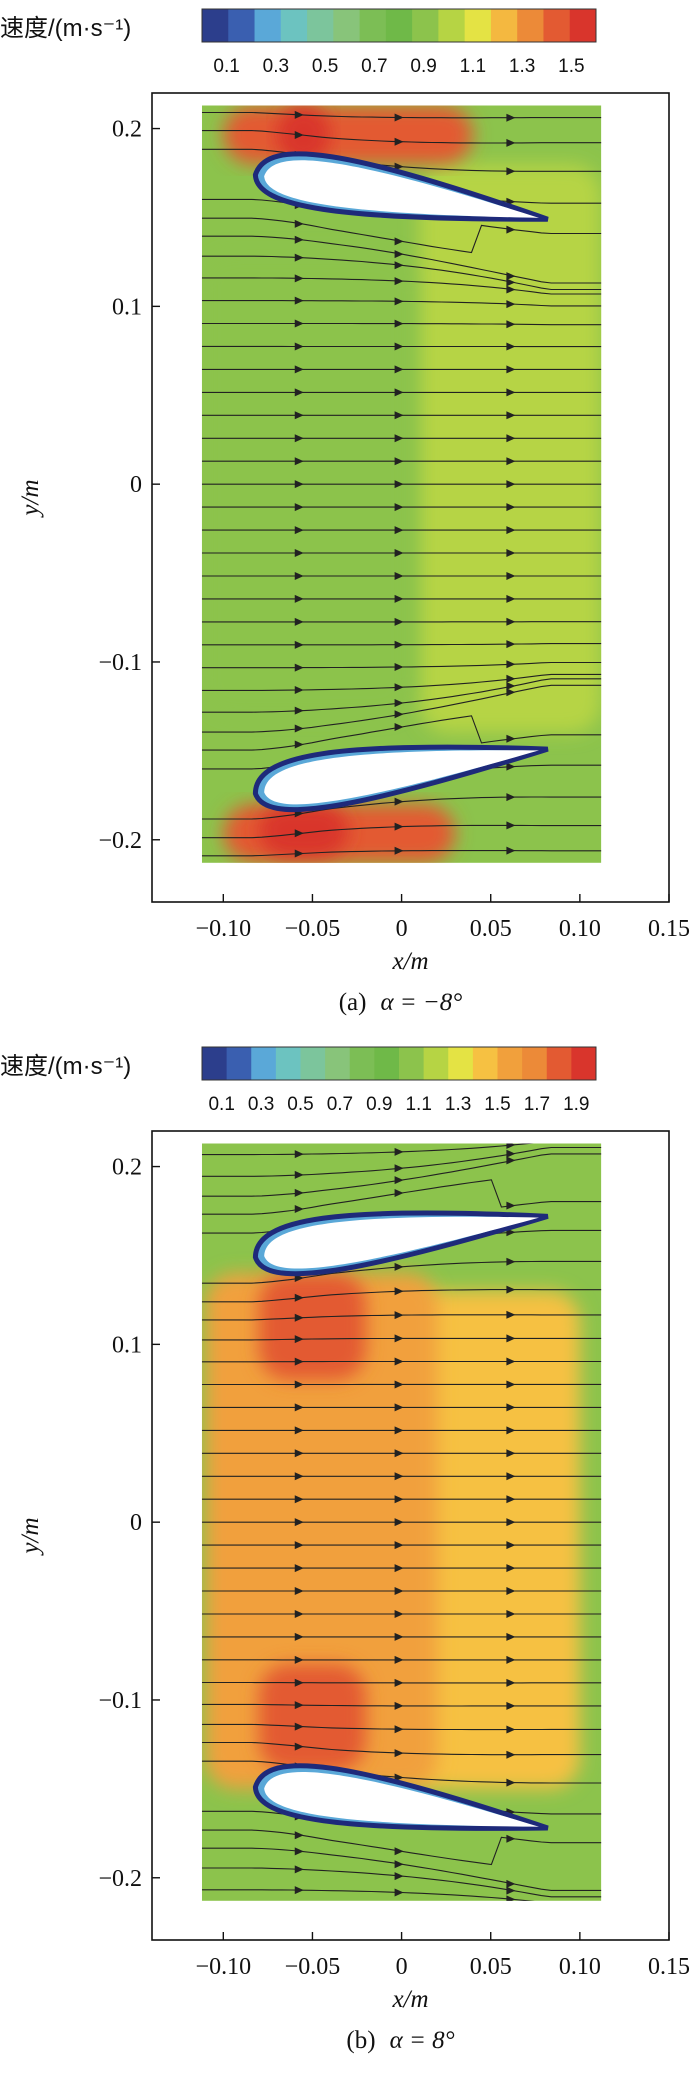 This screenshot has width=700, height=2083. Describe the element at coordinates (421, 1002) in the screenshot. I see `caption-alpha: α = −8°` at that location.